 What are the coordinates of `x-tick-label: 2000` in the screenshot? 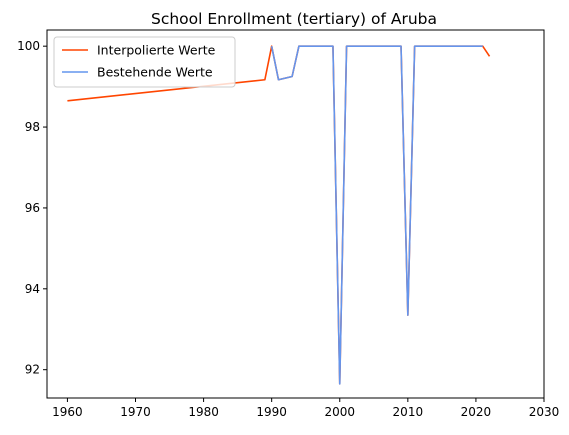 It's located at (339, 412).